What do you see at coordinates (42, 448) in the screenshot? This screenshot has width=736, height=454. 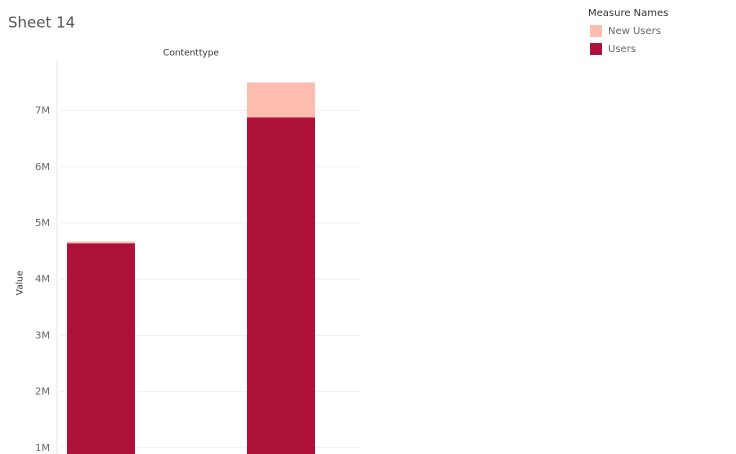 I see `y-tick-label: 1M` at bounding box center [42, 448].